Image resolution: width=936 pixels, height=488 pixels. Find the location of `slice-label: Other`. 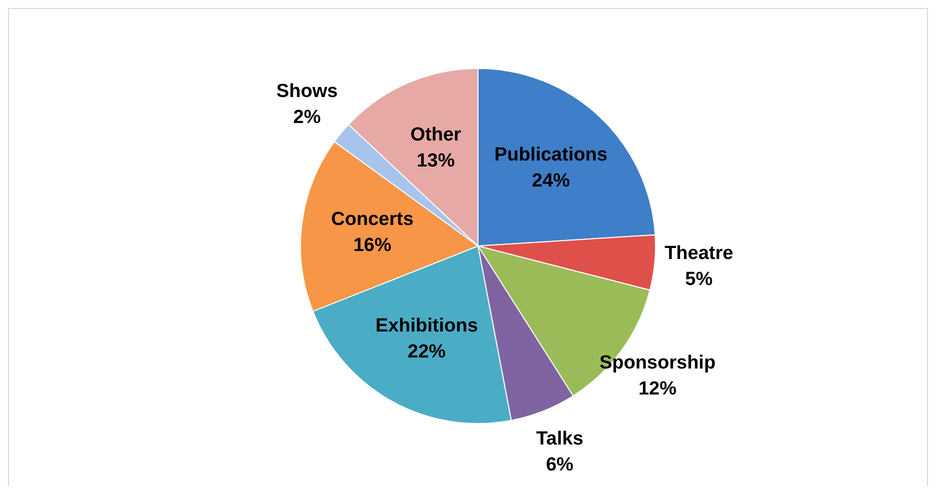

slice-label: Other is located at coordinates (436, 135).